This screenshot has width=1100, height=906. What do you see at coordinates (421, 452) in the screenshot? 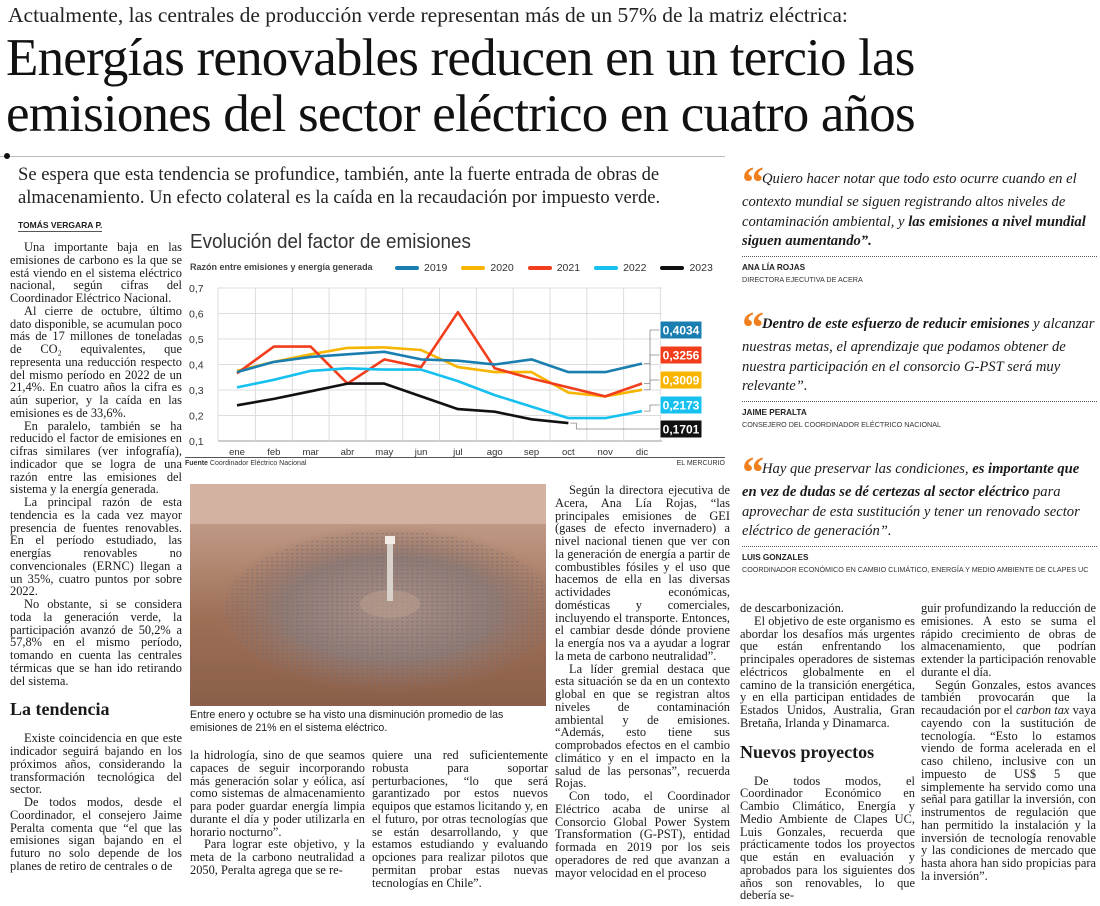
I see `x-tick-label: jun` at bounding box center [421, 452].